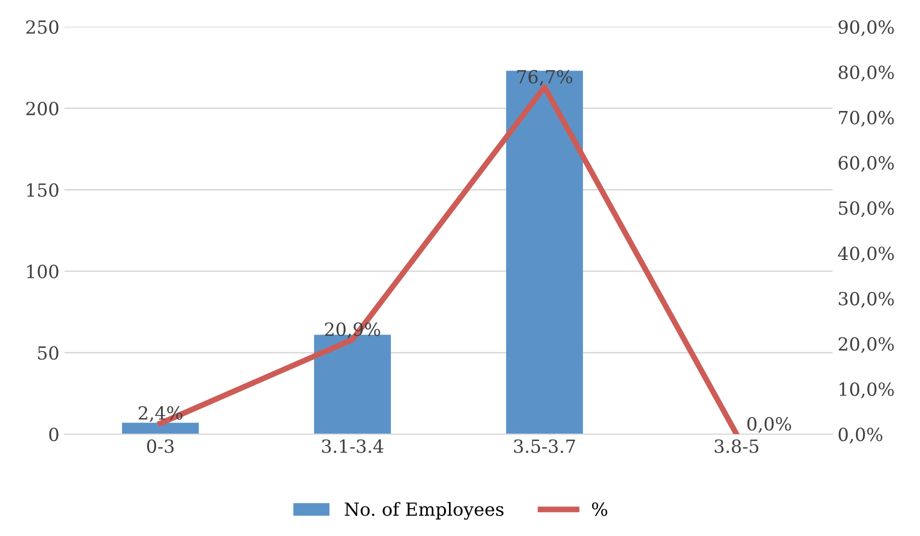  I want to click on y2-tick-label: 50,0%, so click(866, 209).